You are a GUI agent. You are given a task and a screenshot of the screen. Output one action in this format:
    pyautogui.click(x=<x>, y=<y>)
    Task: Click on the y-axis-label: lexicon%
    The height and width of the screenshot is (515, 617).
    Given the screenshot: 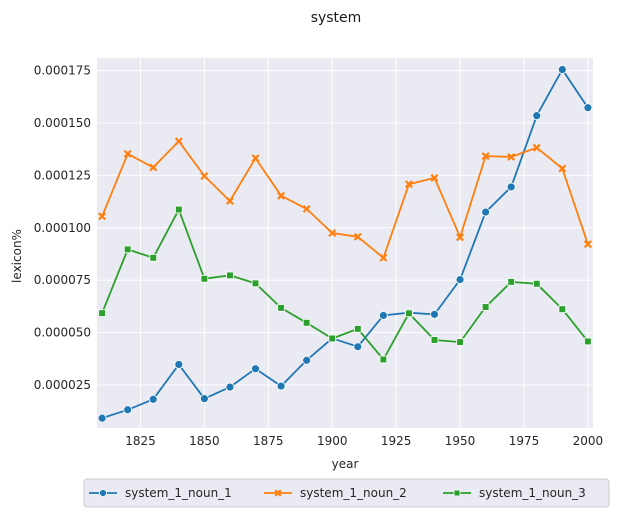 What is the action you would take?
    pyautogui.click(x=17, y=256)
    